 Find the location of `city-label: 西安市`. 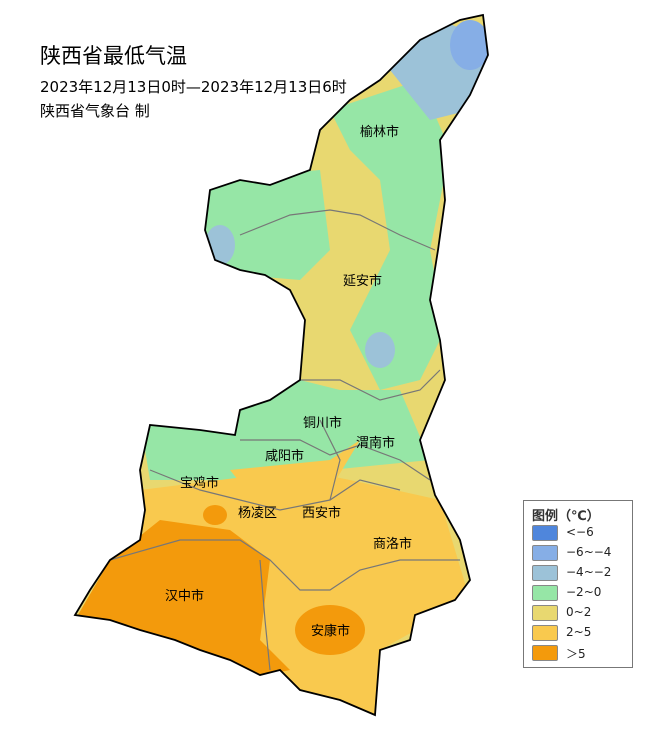

city-label: 西安市 is located at coordinates (322, 513).